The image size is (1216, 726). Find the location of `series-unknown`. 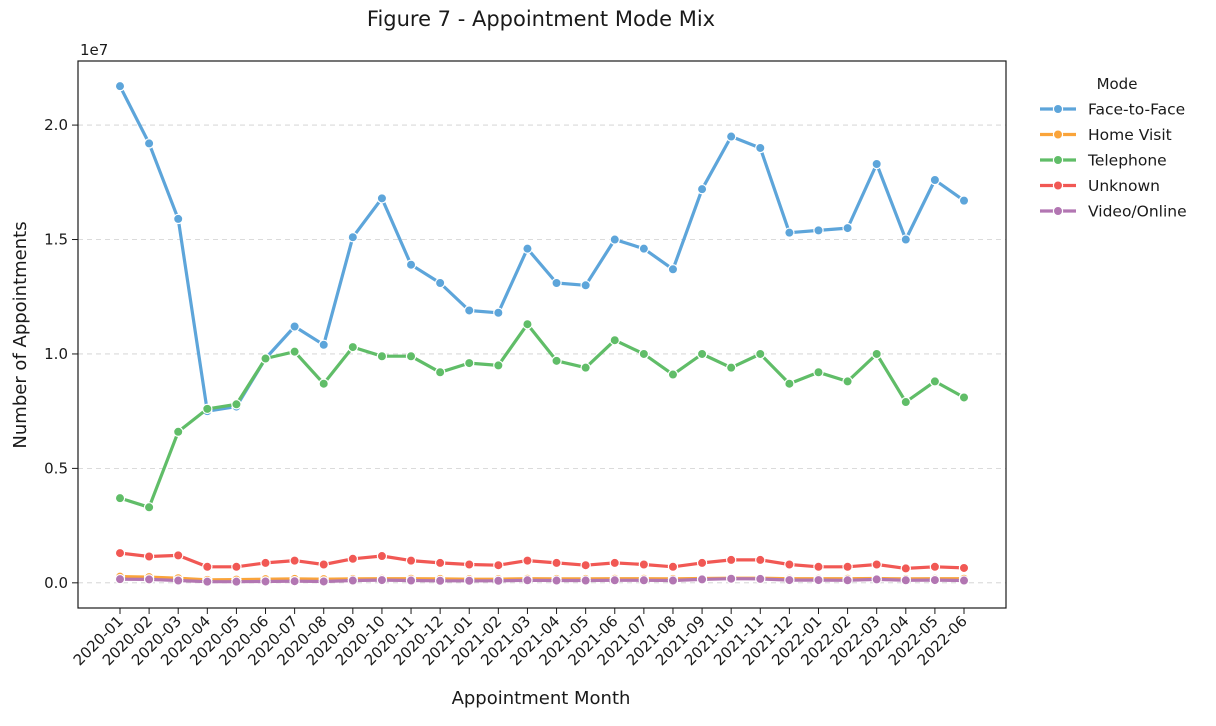

series-unknown is located at coordinates (542, 560).